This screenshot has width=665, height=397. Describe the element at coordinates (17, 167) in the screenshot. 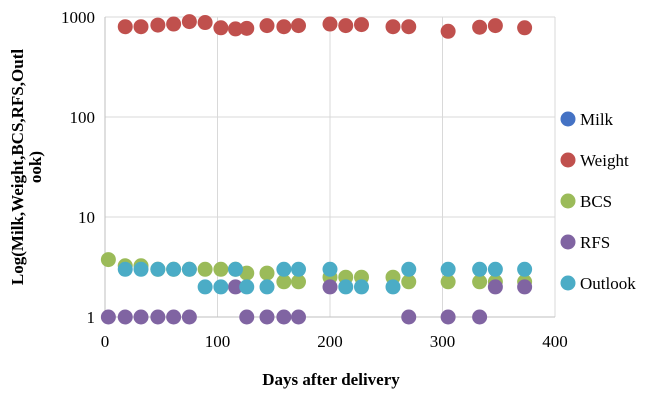

I see `y-axis-title-line: Log(Milk,Weight,BCS,RFS,Outl` at that location.